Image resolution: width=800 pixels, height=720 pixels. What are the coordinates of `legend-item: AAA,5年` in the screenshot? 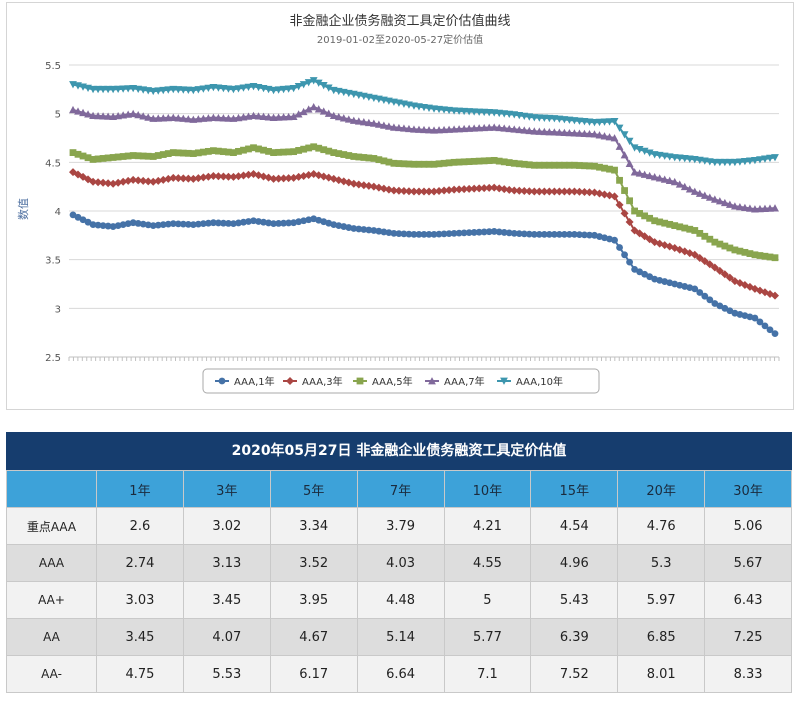 It's located at (383, 381).